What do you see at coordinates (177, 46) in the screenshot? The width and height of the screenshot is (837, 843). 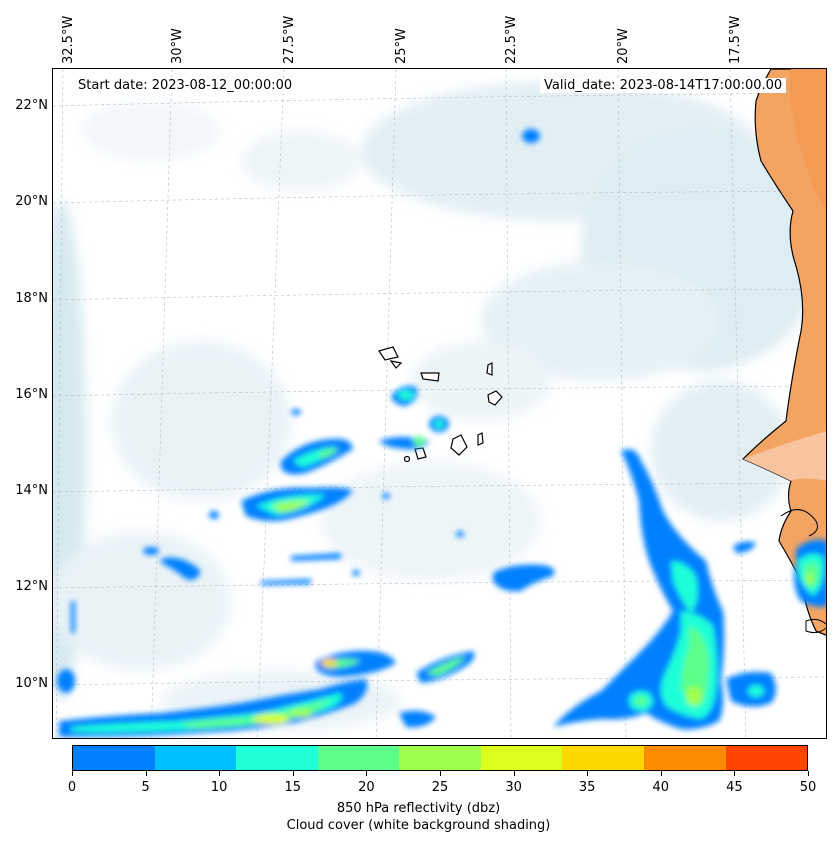 I see `lon-tick-30w: 30°W` at bounding box center [177, 46].